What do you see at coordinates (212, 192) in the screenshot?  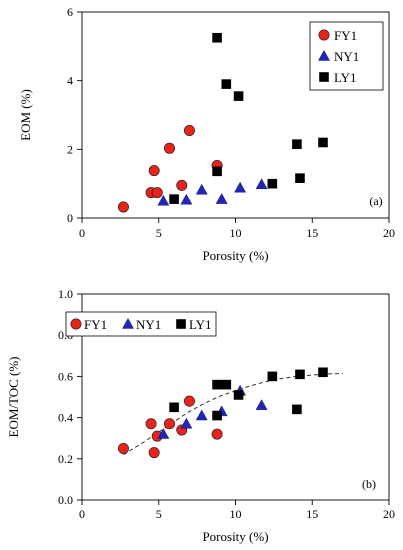 I see `series-ny1` at bounding box center [212, 192].